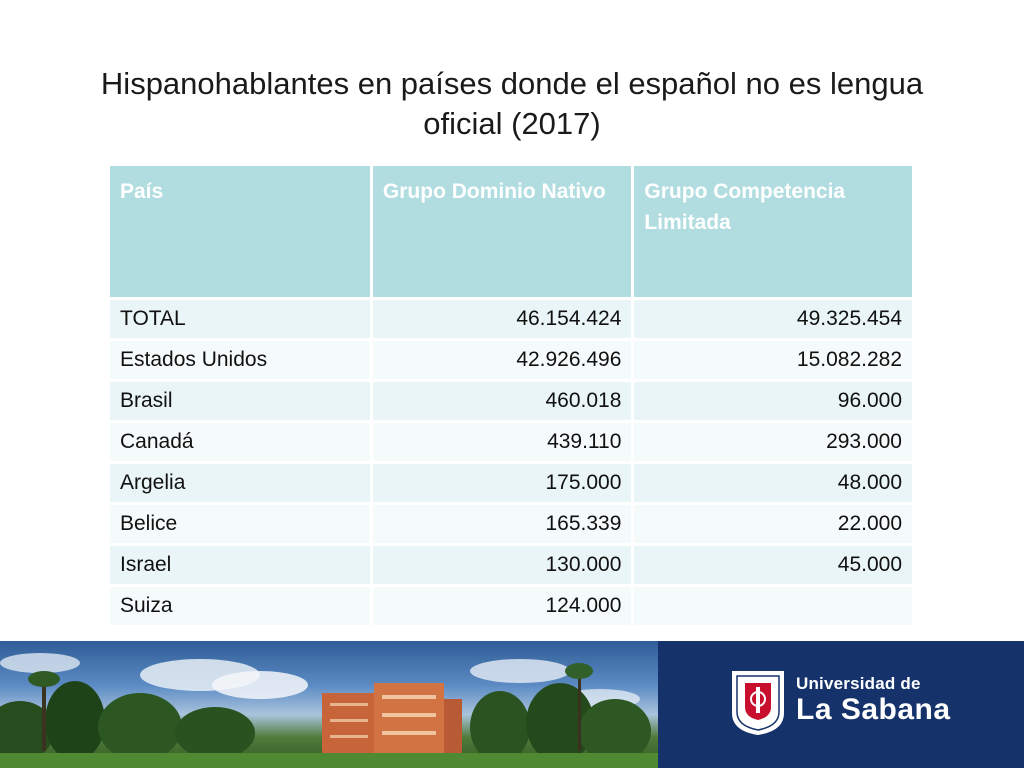 The image size is (1024, 768). What do you see at coordinates (503, 606) in the screenshot?
I see `cell-nativo: 124.000` at bounding box center [503, 606].